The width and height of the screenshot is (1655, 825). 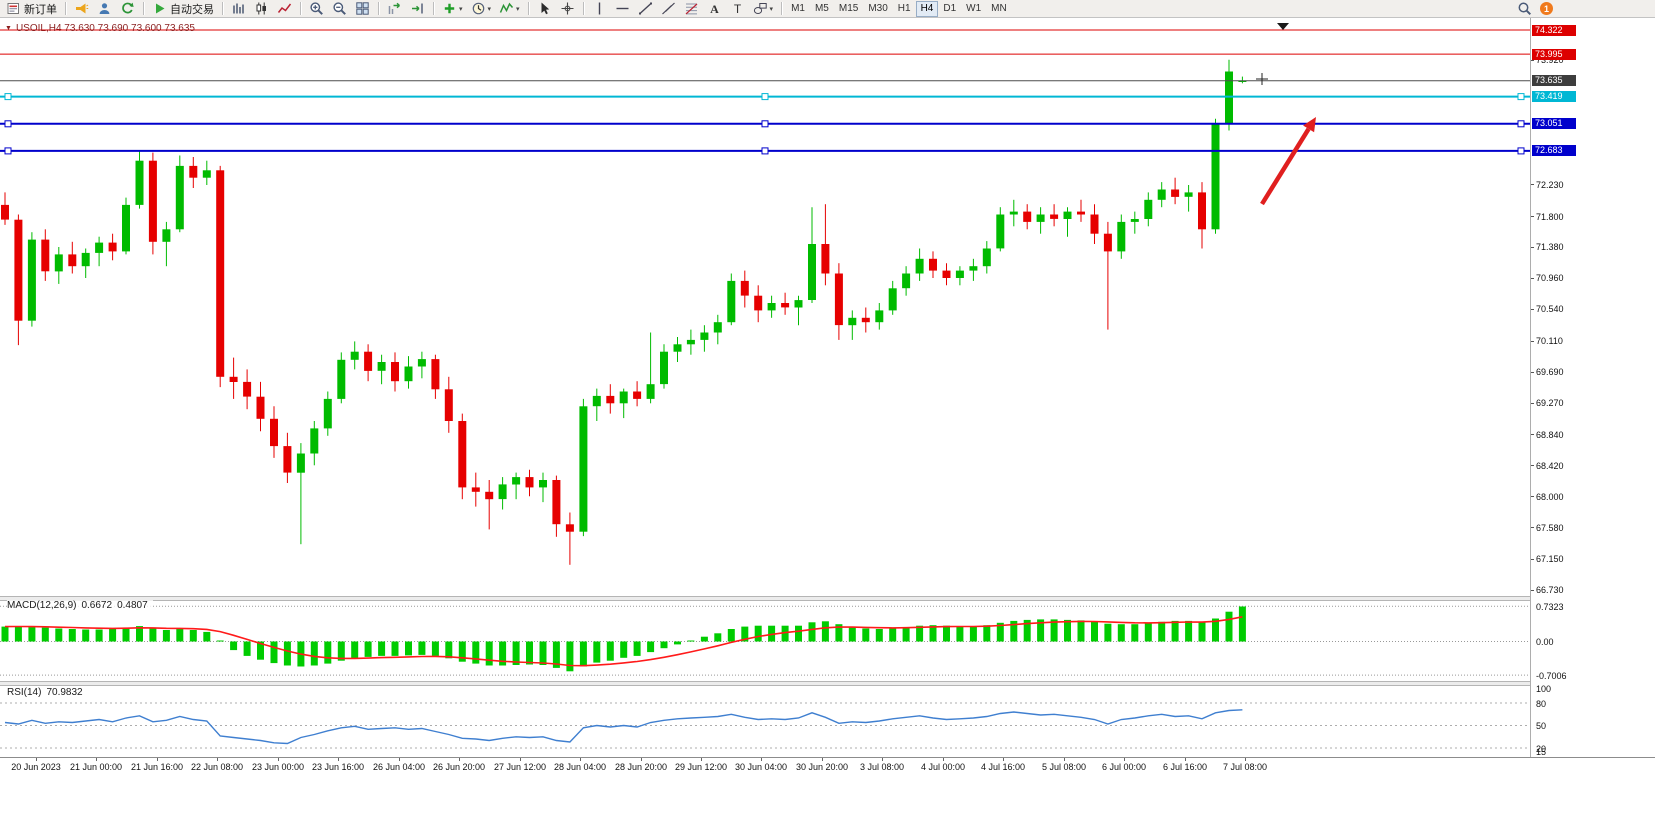 What do you see at coordinates (822, 9) in the screenshot?
I see `tf-m5: M5` at bounding box center [822, 9].